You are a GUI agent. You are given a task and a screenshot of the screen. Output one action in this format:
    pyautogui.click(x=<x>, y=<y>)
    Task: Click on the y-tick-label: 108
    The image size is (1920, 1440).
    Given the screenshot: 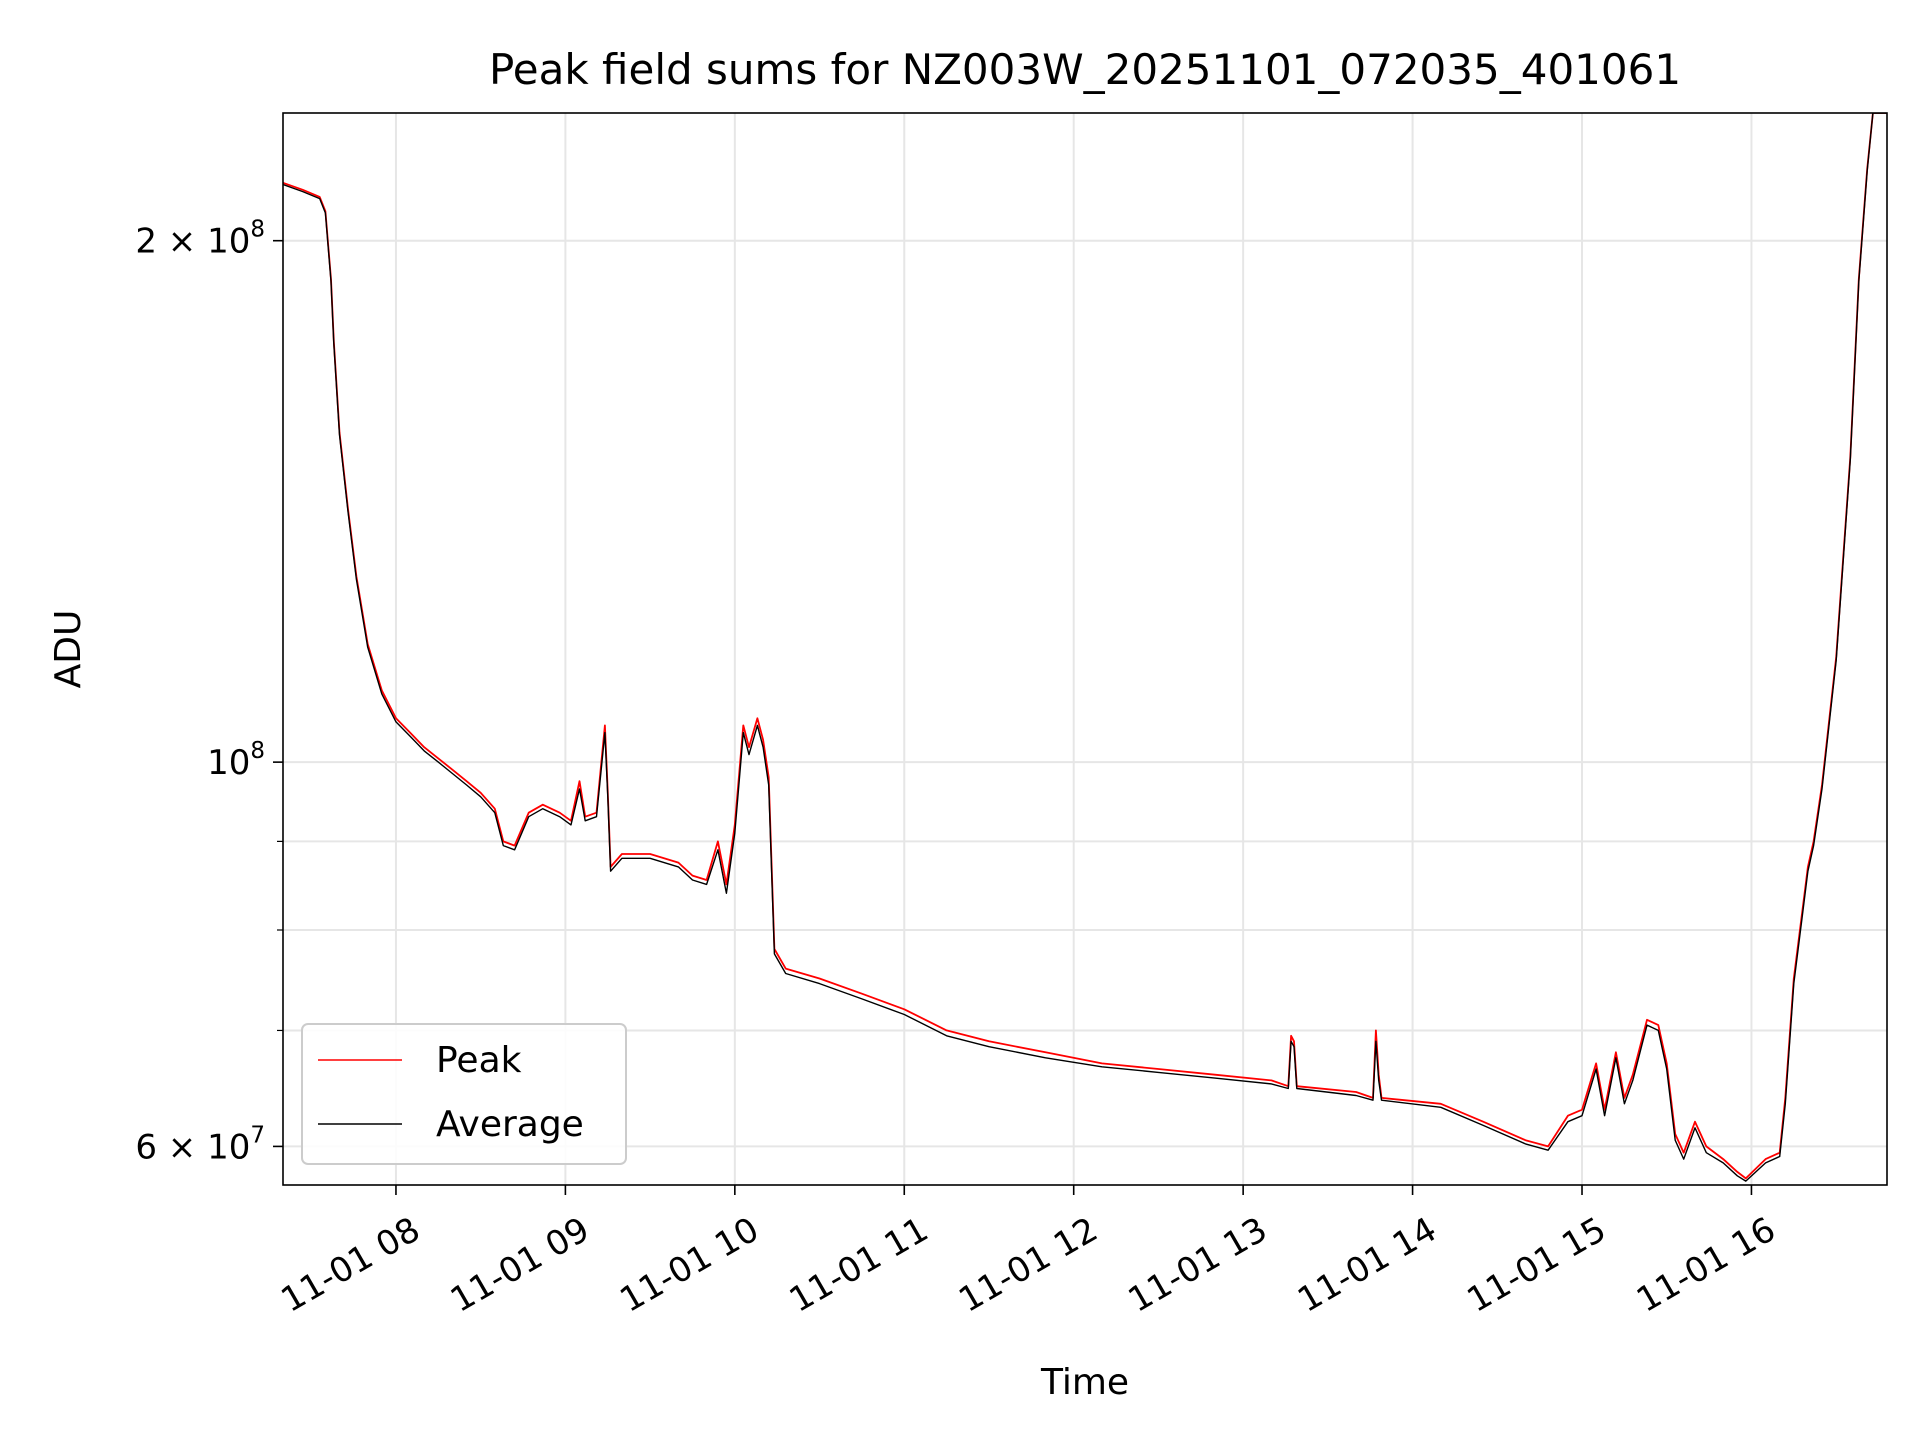 What is the action you would take?
    pyautogui.click(x=236, y=760)
    